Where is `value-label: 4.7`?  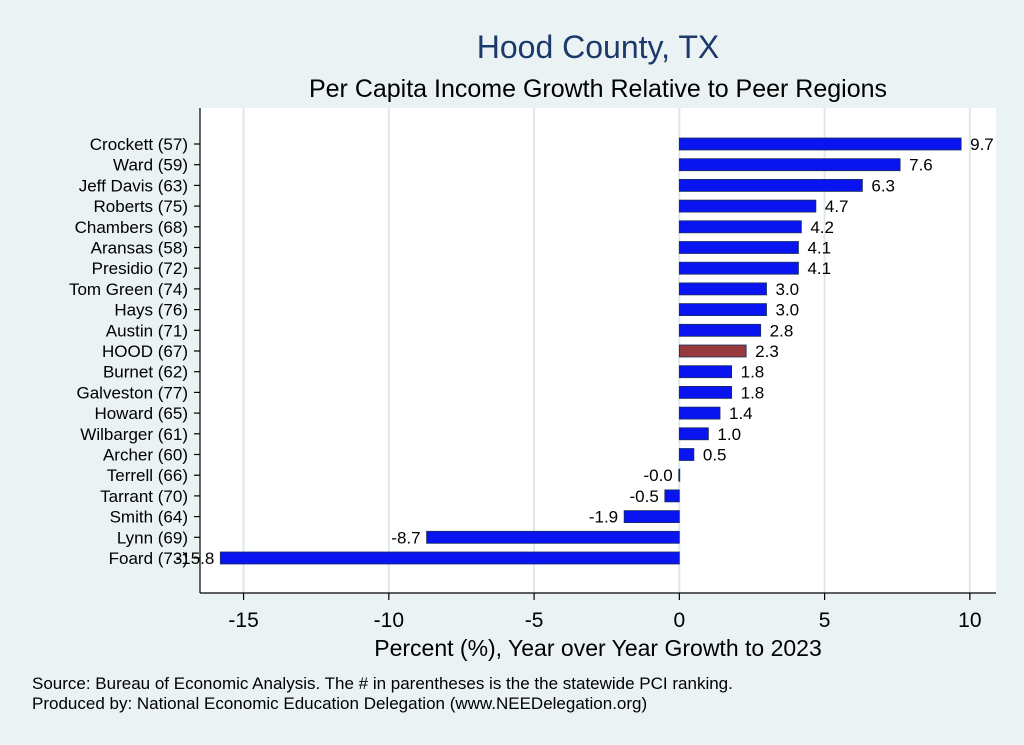 value-label: 4.7 is located at coordinates (837, 206).